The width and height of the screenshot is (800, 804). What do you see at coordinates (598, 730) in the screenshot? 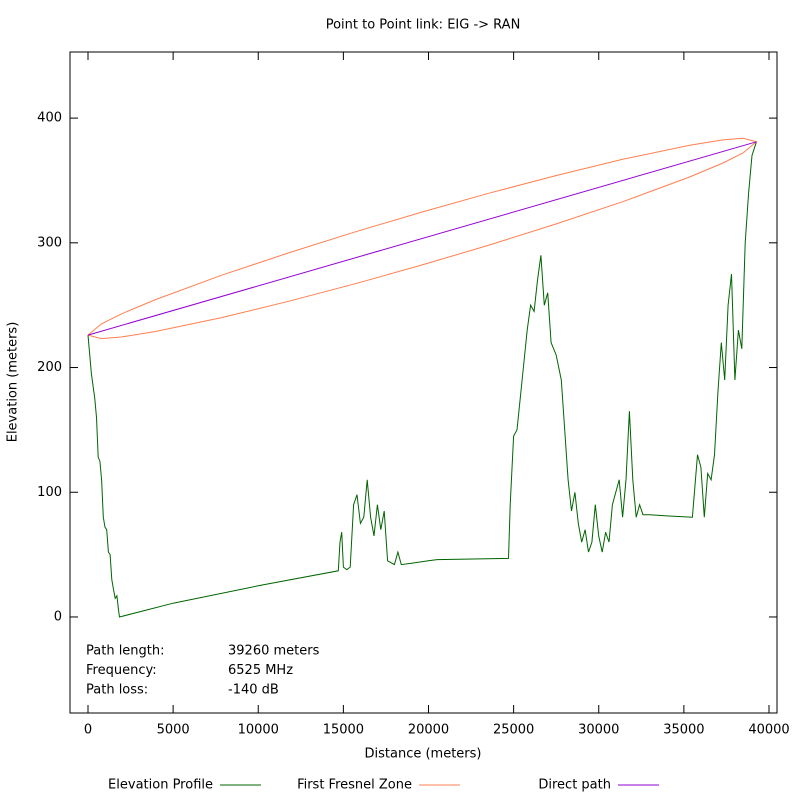
I see `x-tick-label: 30000` at bounding box center [598, 730].